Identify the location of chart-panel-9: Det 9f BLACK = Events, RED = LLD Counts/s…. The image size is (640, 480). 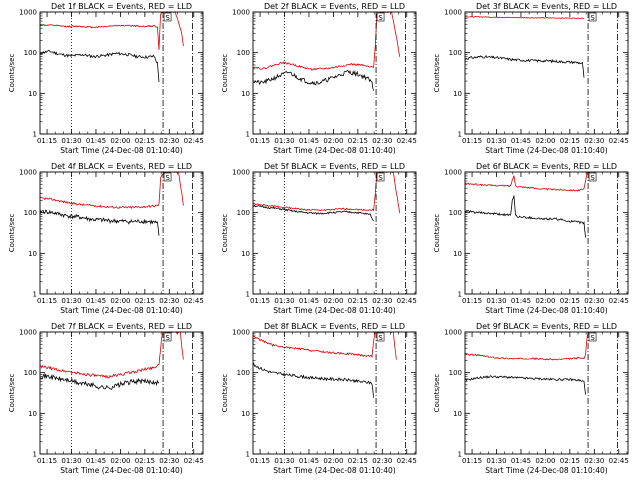
(531, 398).